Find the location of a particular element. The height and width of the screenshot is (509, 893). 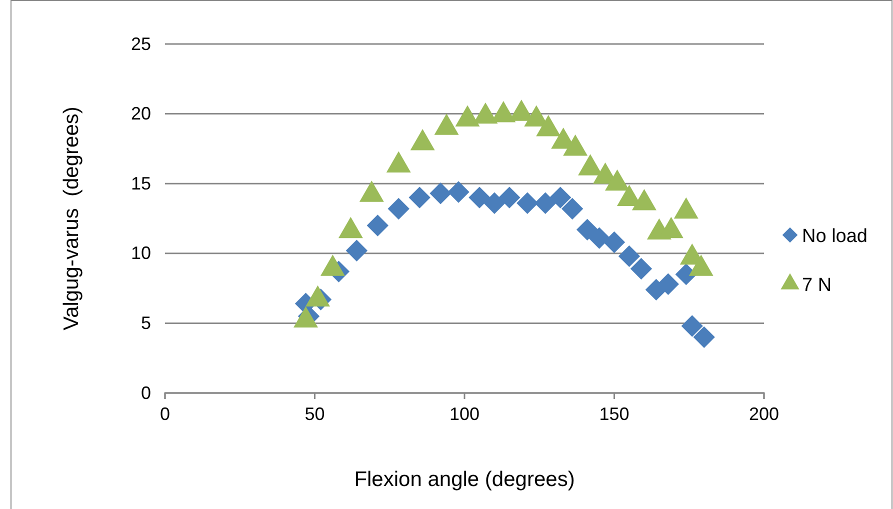

y-tick-label: 15 is located at coordinates (140, 183).